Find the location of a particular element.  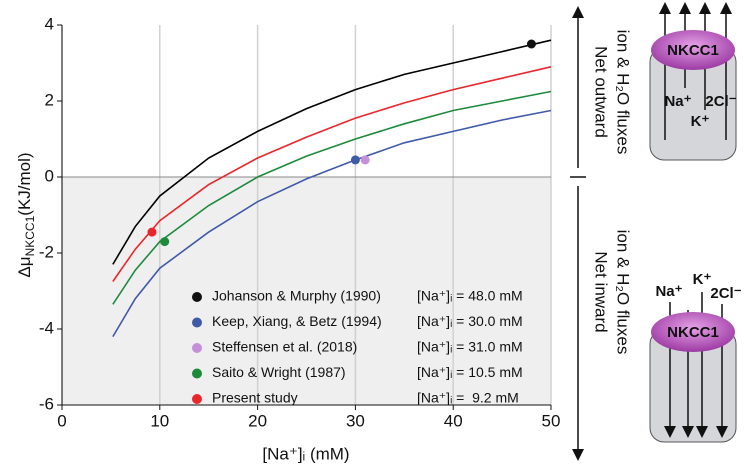

outward-label: ion & H₂O fluxes is located at coordinates (623, 92).